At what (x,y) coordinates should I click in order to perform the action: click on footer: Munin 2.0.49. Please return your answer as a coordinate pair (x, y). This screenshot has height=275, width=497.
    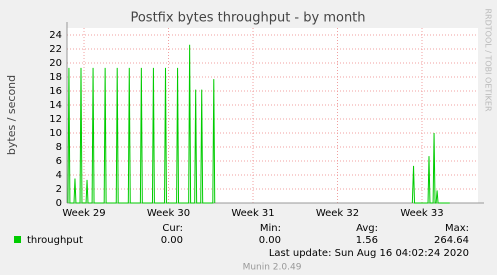
    Looking at the image, I should click on (272, 268).